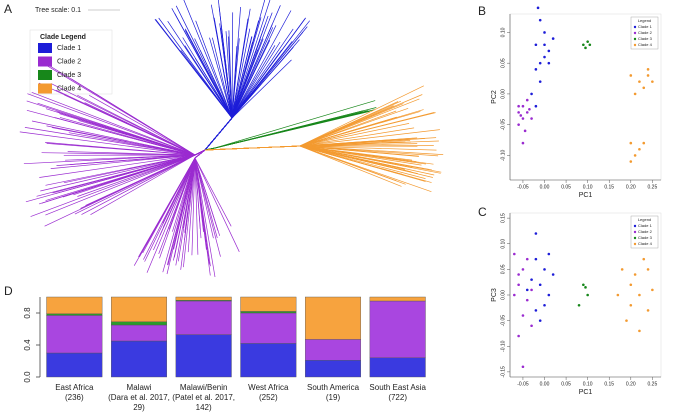 This screenshot has height=415, width=685. I want to click on panel-label: C, so click(482, 212).